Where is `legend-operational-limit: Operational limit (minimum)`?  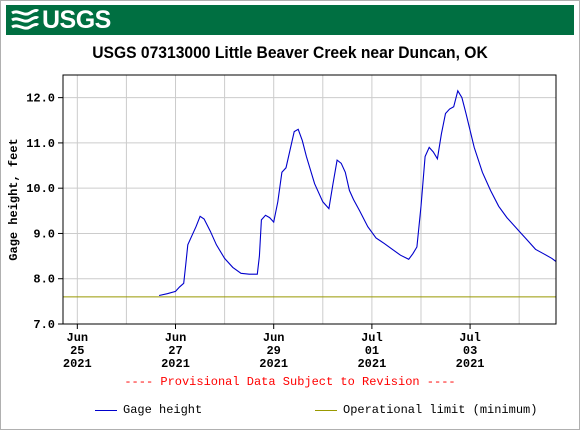
legend-operational-limit: Operational limit (minimum) is located at coordinates (426, 410).